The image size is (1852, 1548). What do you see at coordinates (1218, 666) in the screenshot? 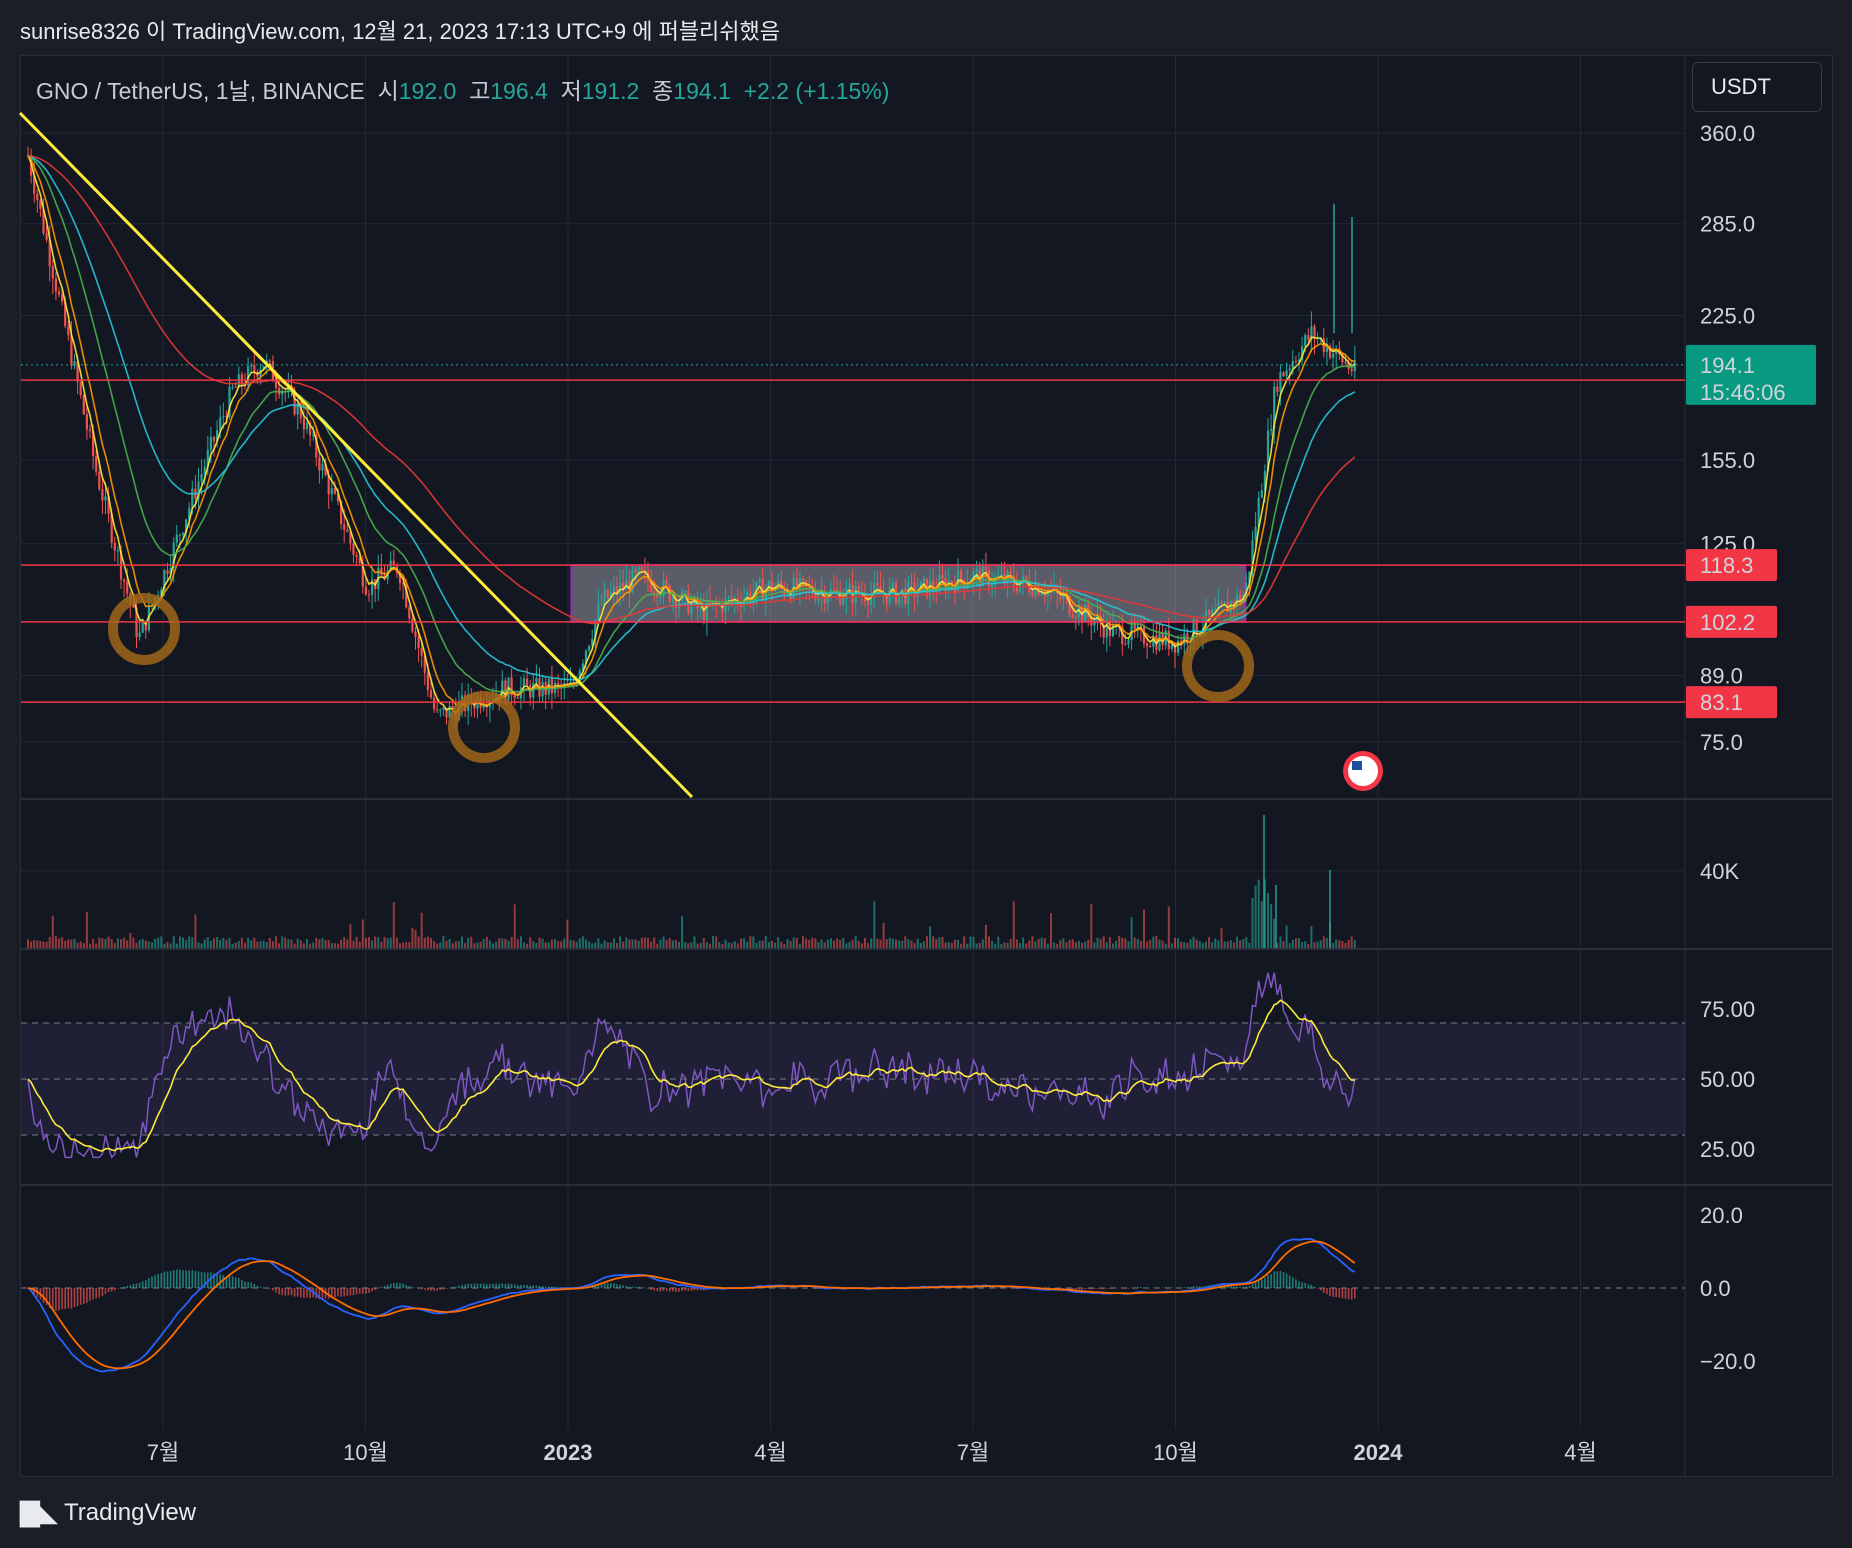
I see `low-marker-circle` at bounding box center [1218, 666].